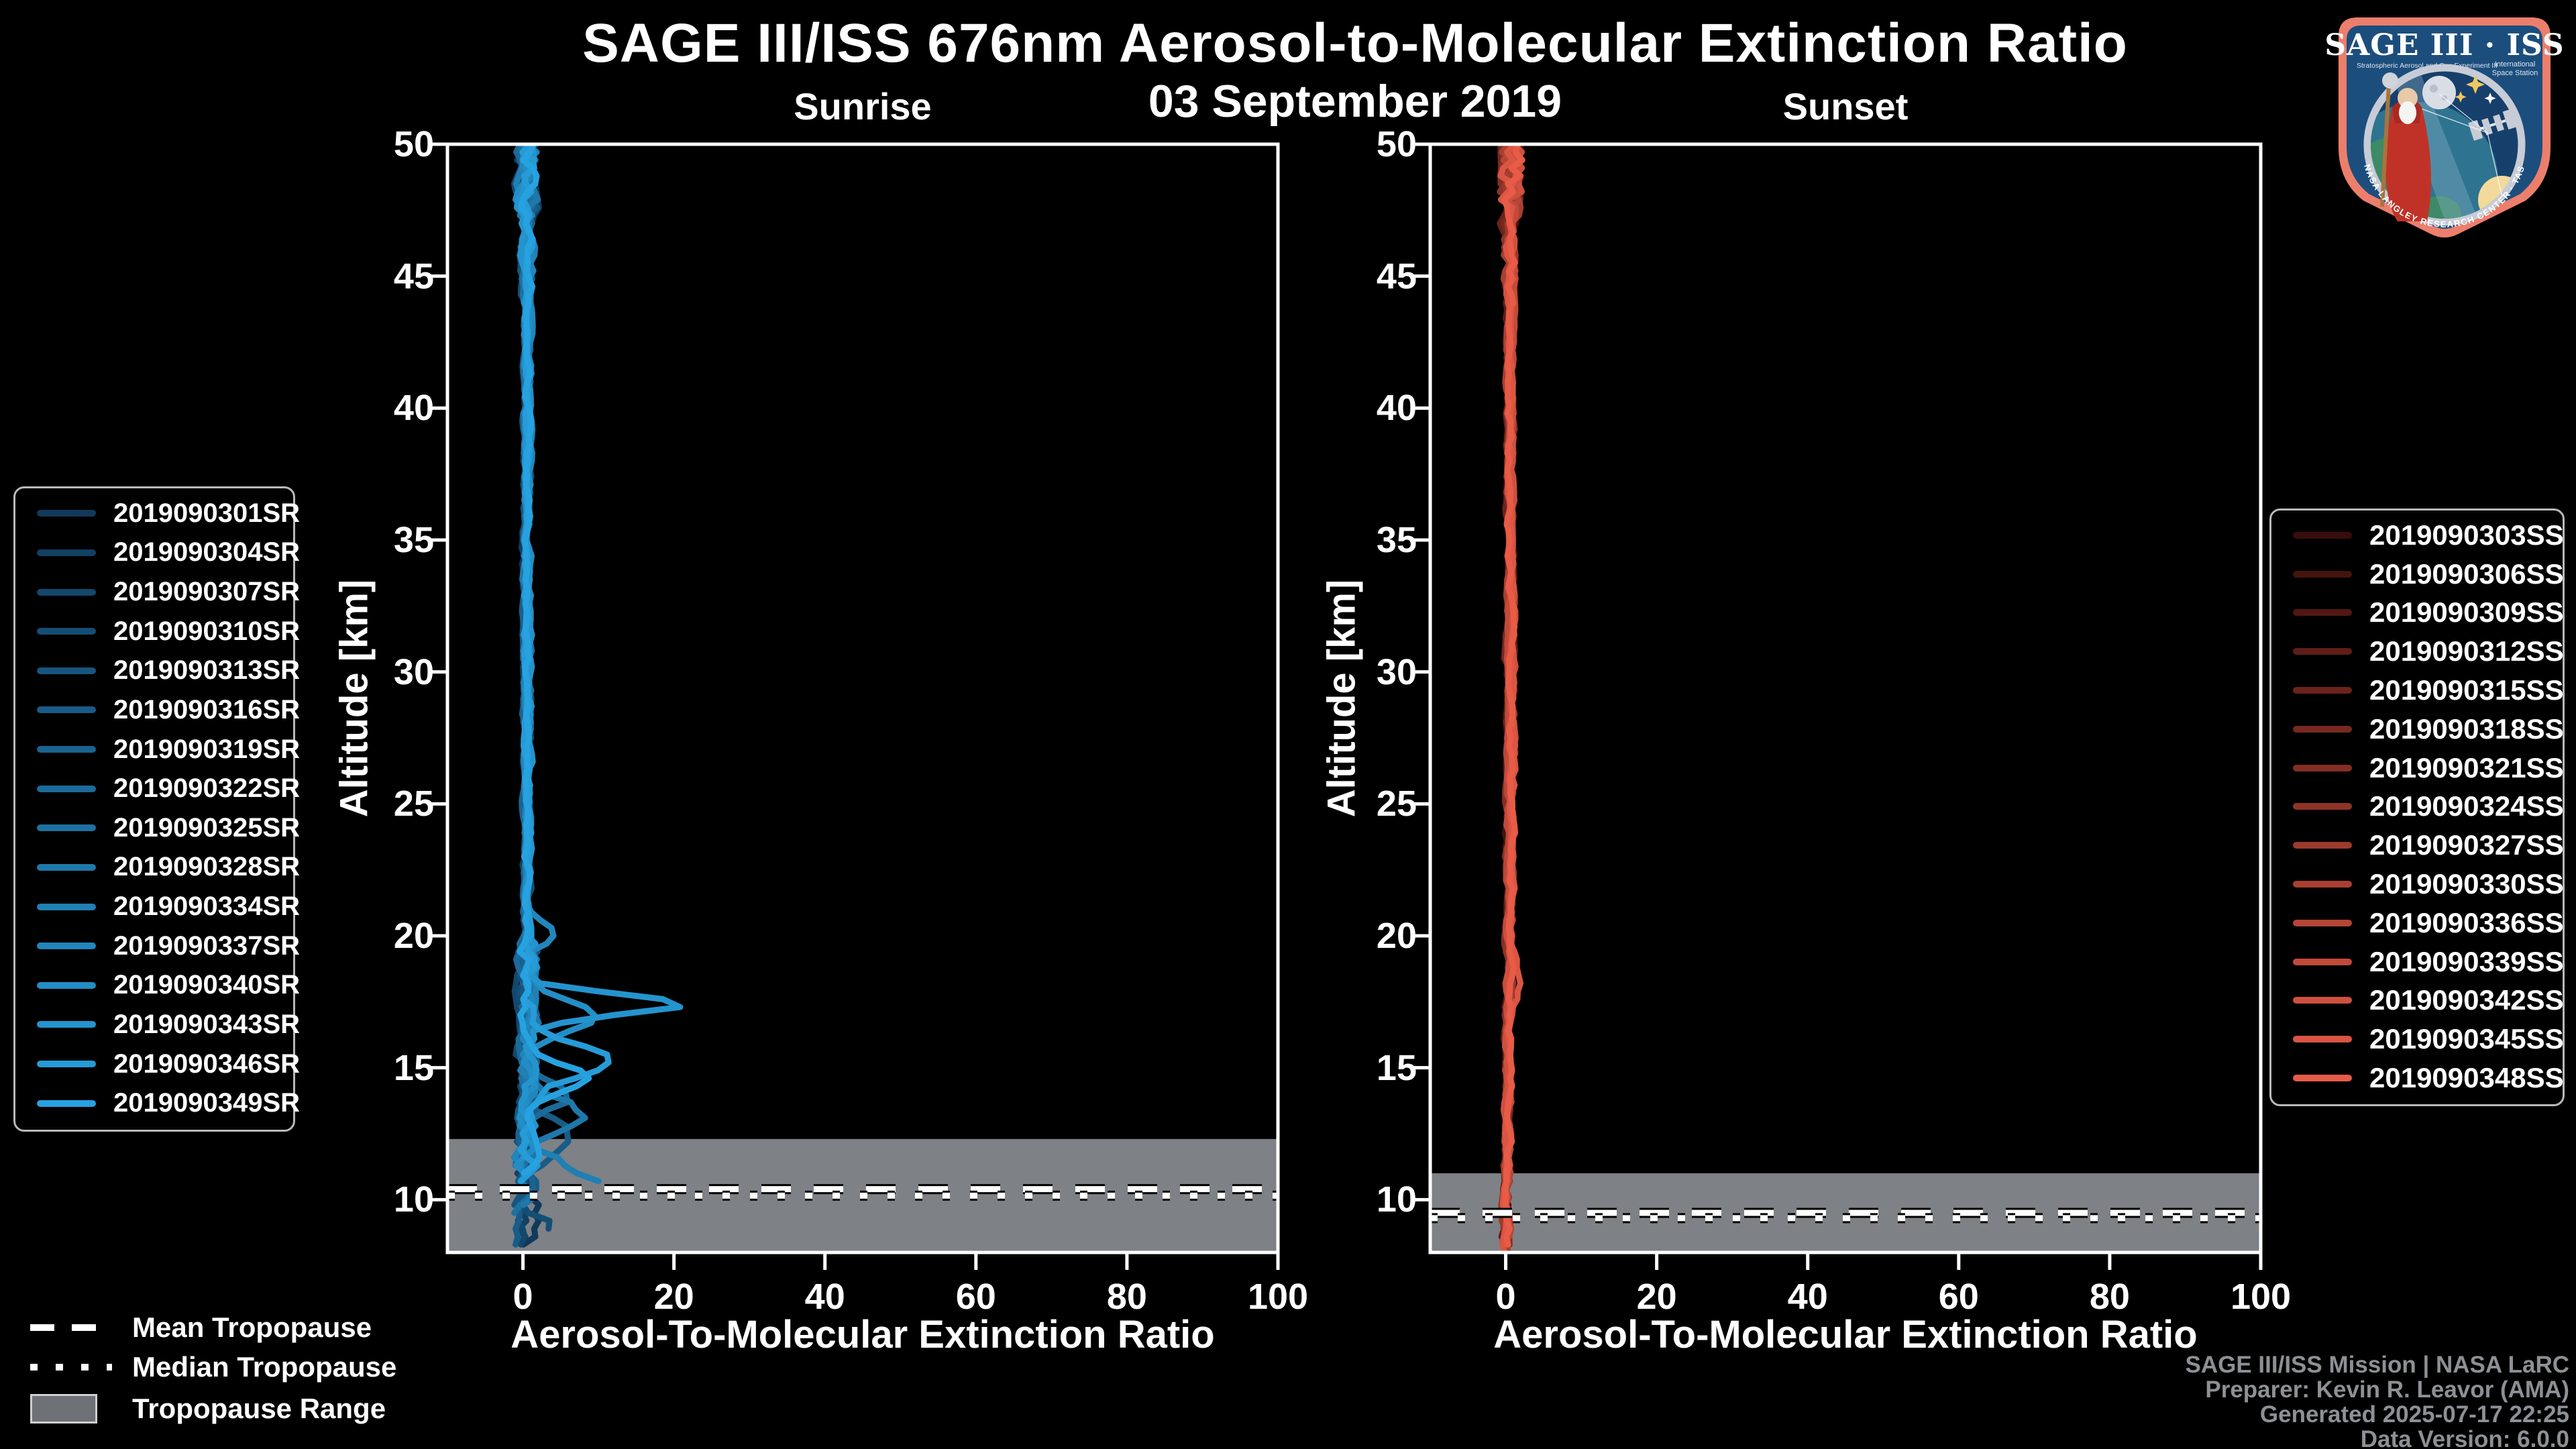 This screenshot has width=2576, height=1449. I want to click on legend-entry: 2019090319SR, so click(157, 749).